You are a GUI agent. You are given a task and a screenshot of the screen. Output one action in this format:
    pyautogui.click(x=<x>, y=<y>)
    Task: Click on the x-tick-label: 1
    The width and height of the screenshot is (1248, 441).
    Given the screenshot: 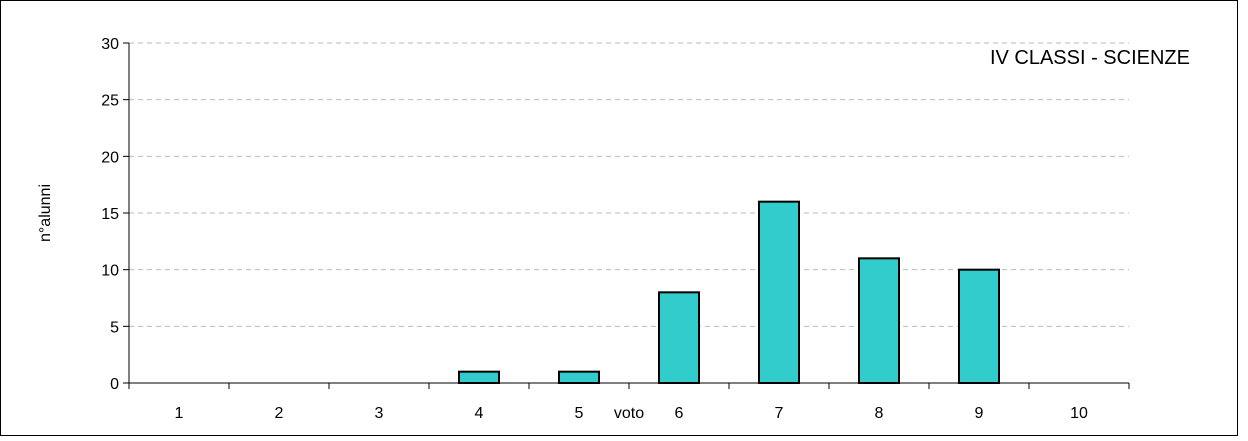 What is the action you would take?
    pyautogui.click(x=179, y=413)
    